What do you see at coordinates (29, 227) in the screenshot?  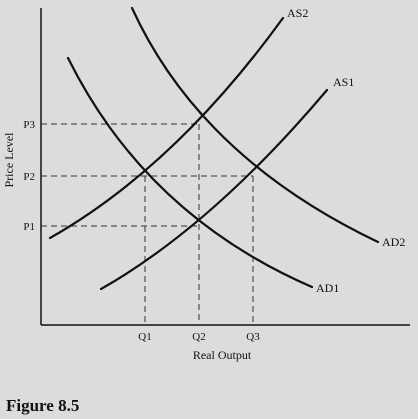 I see `y-tick-p1: P1` at bounding box center [29, 227].